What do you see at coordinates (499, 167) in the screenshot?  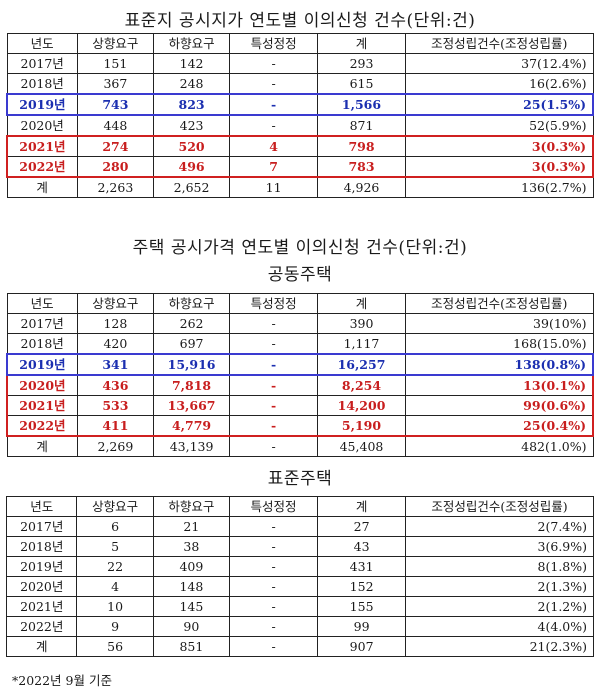 I see `table-cell: 3(0.3%)` at bounding box center [499, 167].